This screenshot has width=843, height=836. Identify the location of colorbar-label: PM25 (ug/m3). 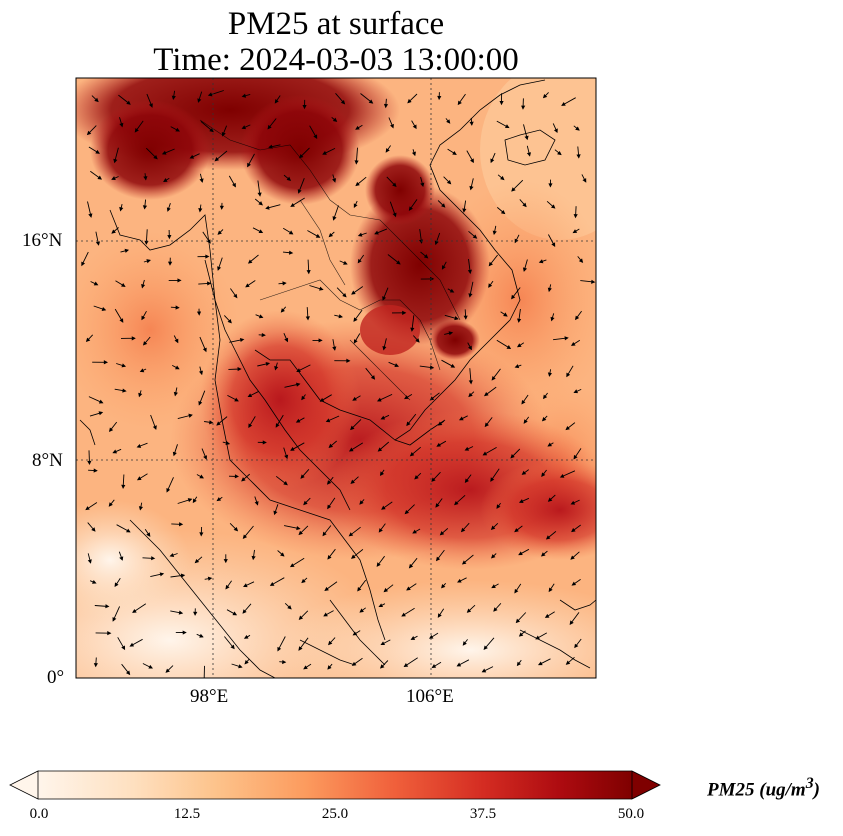
(763, 788).